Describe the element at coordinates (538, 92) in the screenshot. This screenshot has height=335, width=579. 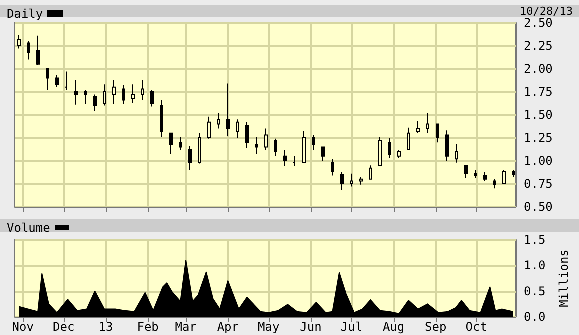
I see `y-tick-label: 1.75` at that location.